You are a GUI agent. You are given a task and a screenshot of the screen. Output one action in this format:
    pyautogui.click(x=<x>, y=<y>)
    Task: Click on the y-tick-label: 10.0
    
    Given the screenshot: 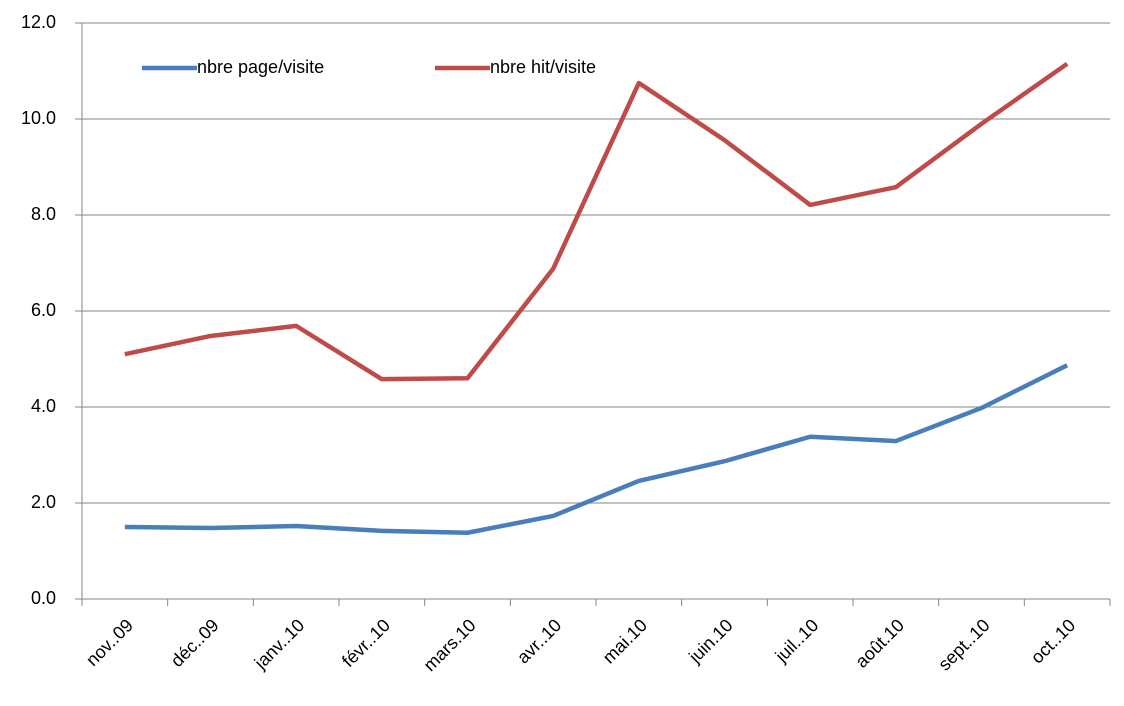 What is the action you would take?
    pyautogui.click(x=38, y=118)
    